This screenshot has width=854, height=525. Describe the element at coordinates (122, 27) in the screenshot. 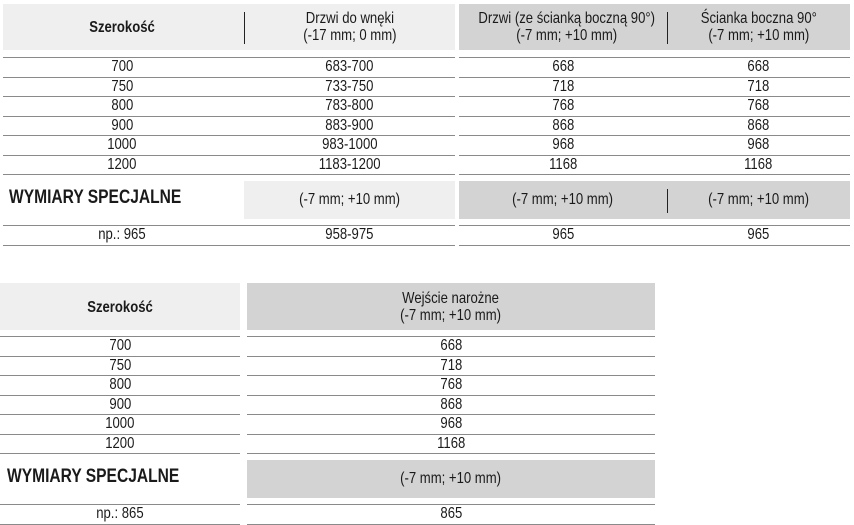

I see `column-header-text: Szerokość` at that location.